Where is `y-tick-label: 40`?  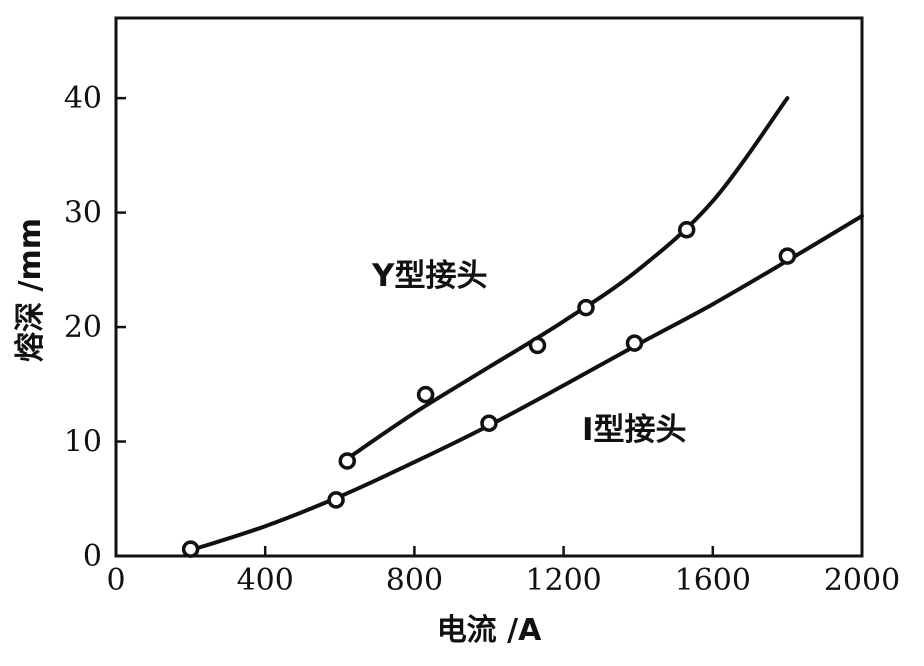
y-tick-label: 40 is located at coordinates (83, 98).